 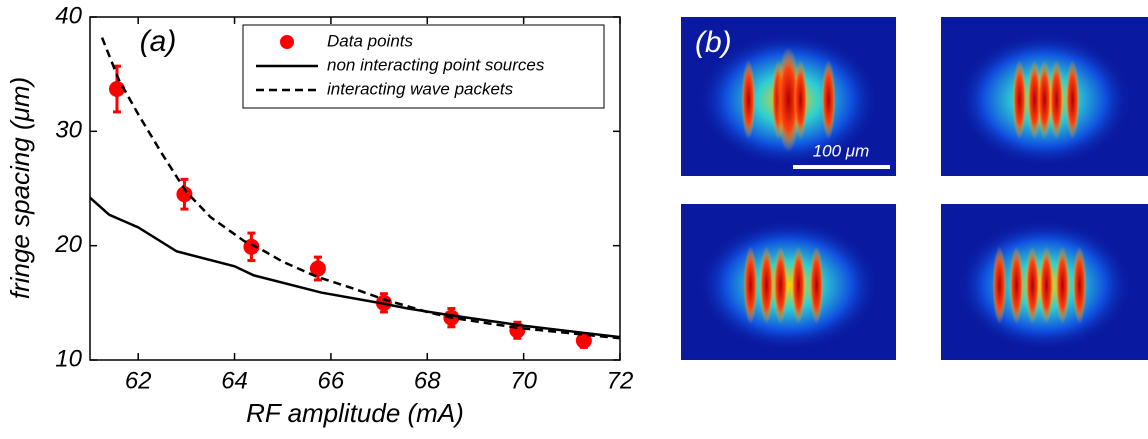 I want to click on x-tick-label: 72, so click(x=620, y=380).